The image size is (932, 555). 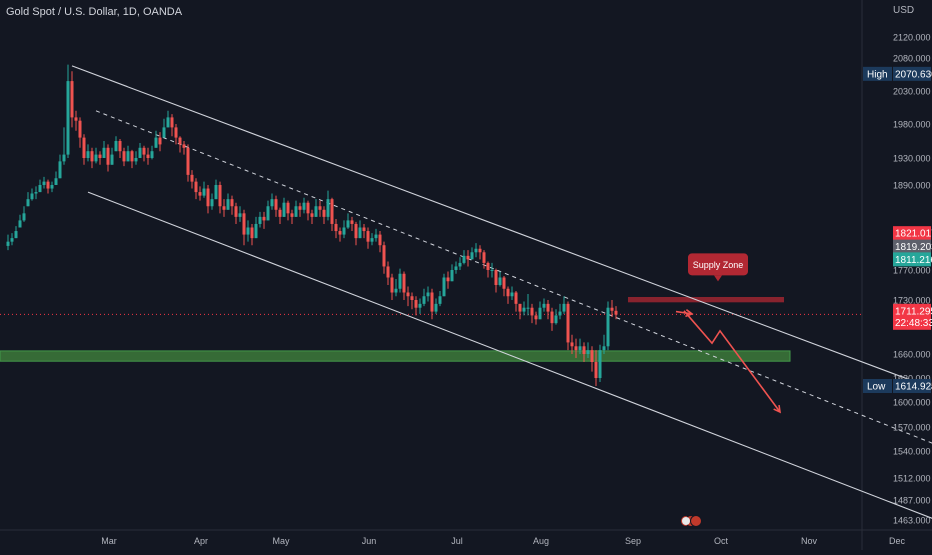 What do you see at coordinates (503, 531) in the screenshot?
I see `time-axis: Mar Apr May Jun Jul Aug Sep Oct Nov Dec` at bounding box center [503, 531].